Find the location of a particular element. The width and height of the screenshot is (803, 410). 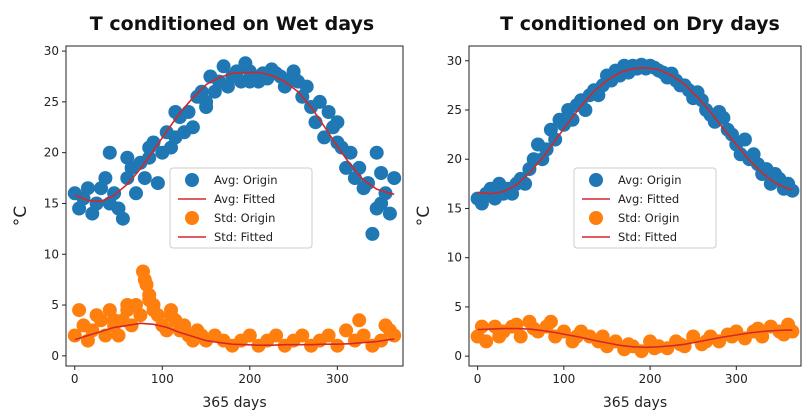

x-tick-label: 0 is located at coordinates (75, 379).